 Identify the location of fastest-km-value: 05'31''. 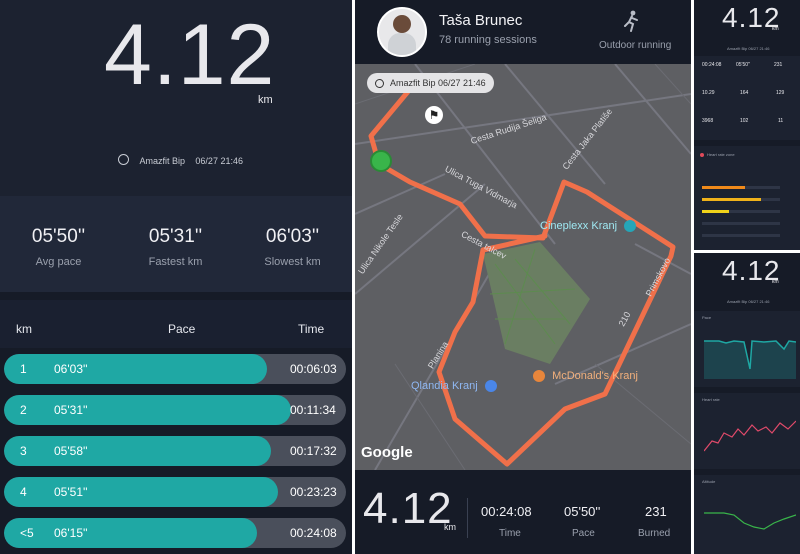
(175, 236).